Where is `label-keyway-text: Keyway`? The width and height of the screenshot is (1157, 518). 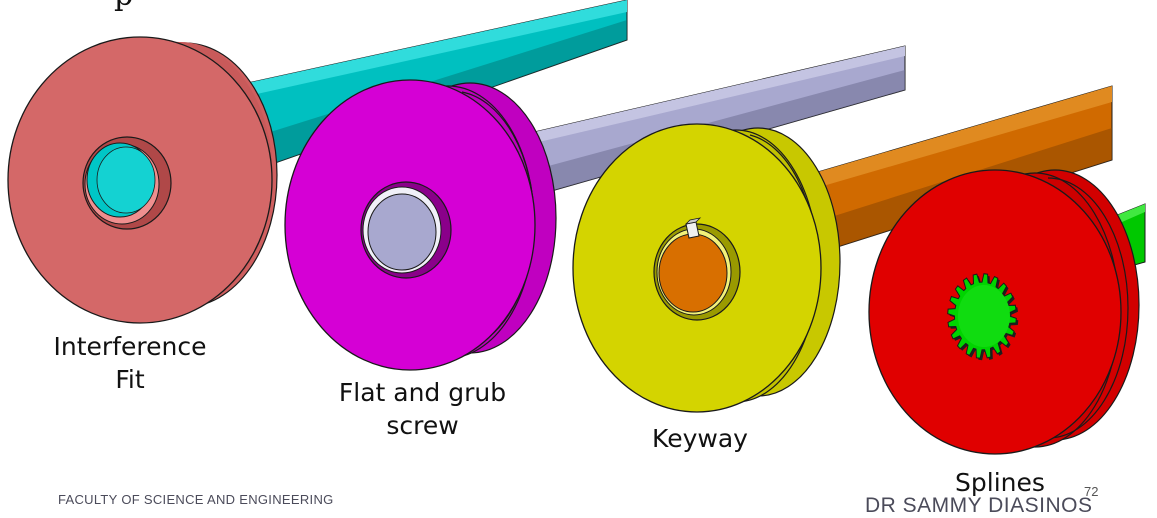
label-keyway-text: Keyway is located at coordinates (700, 438).